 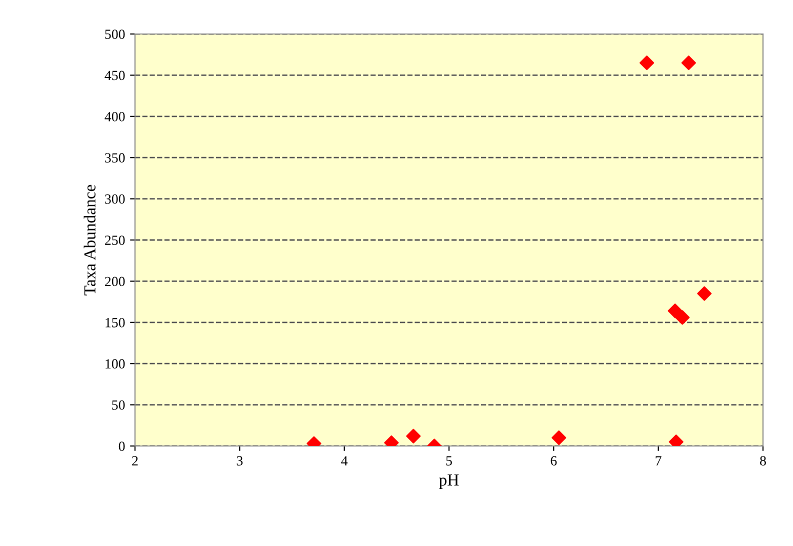 What do you see at coordinates (763, 461) in the screenshot?
I see `x-tick-label: 8` at bounding box center [763, 461].